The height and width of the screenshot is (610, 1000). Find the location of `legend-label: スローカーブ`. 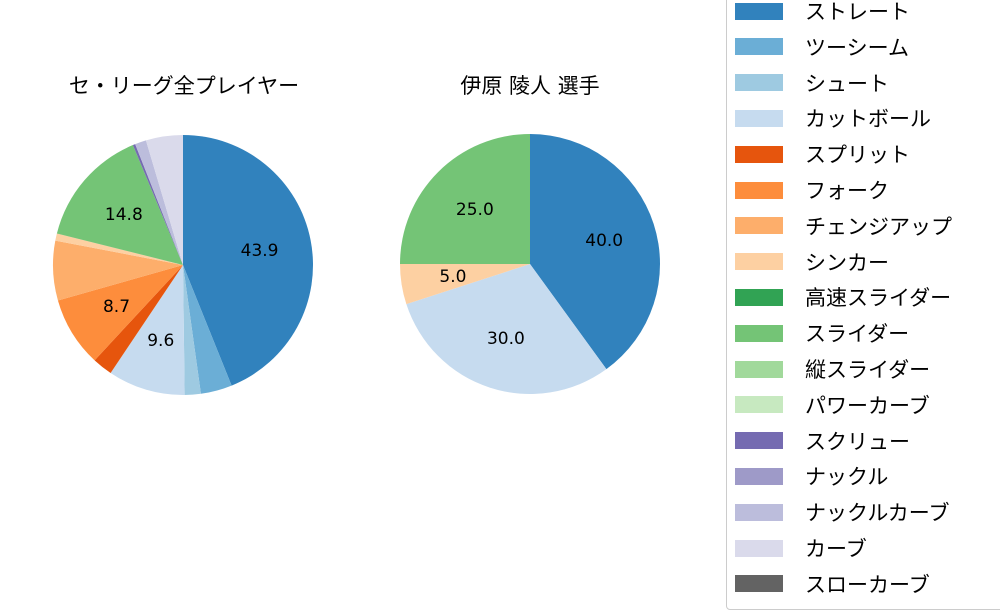

legend-label: スローカーブ is located at coordinates (867, 584).